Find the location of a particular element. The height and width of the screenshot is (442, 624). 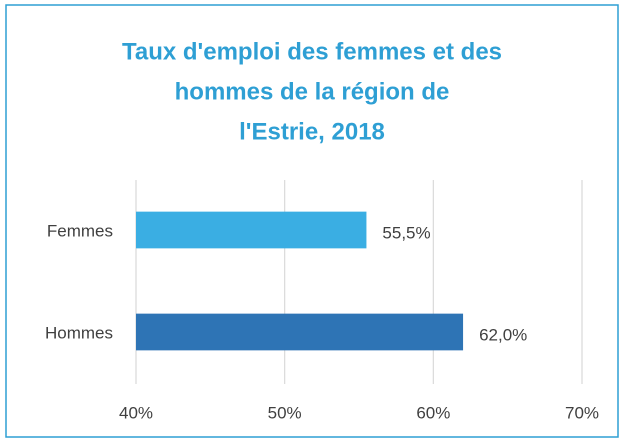

chart-title: l'Estrie, 2018 is located at coordinates (312, 131).